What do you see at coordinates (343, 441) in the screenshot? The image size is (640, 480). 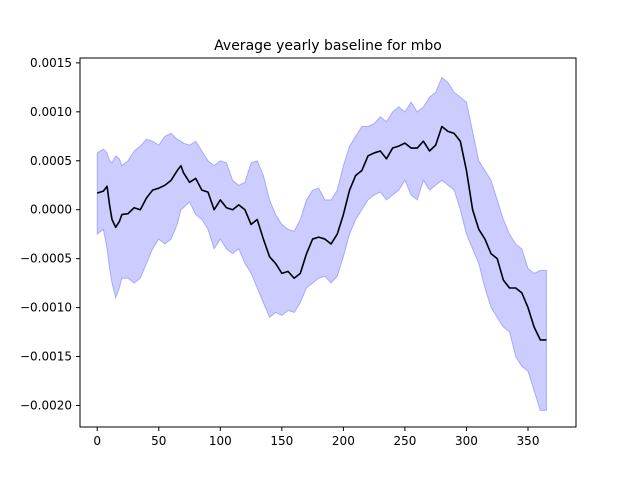 I see `x-tick-label: 200` at bounding box center [343, 441].